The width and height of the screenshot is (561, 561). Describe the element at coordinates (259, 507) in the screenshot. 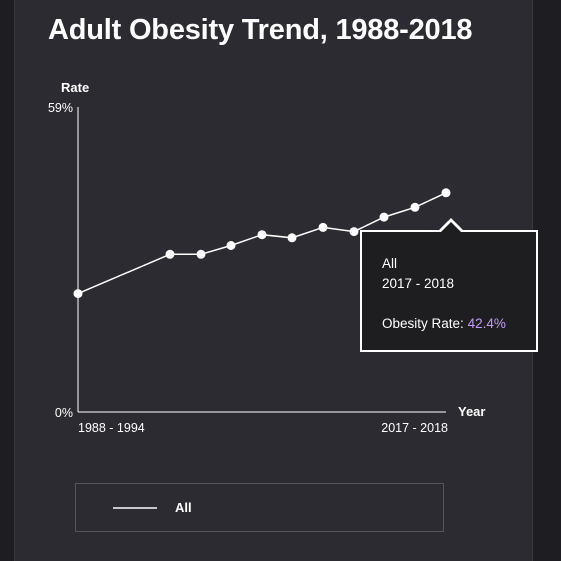

I see `chart-legend: All` at that location.